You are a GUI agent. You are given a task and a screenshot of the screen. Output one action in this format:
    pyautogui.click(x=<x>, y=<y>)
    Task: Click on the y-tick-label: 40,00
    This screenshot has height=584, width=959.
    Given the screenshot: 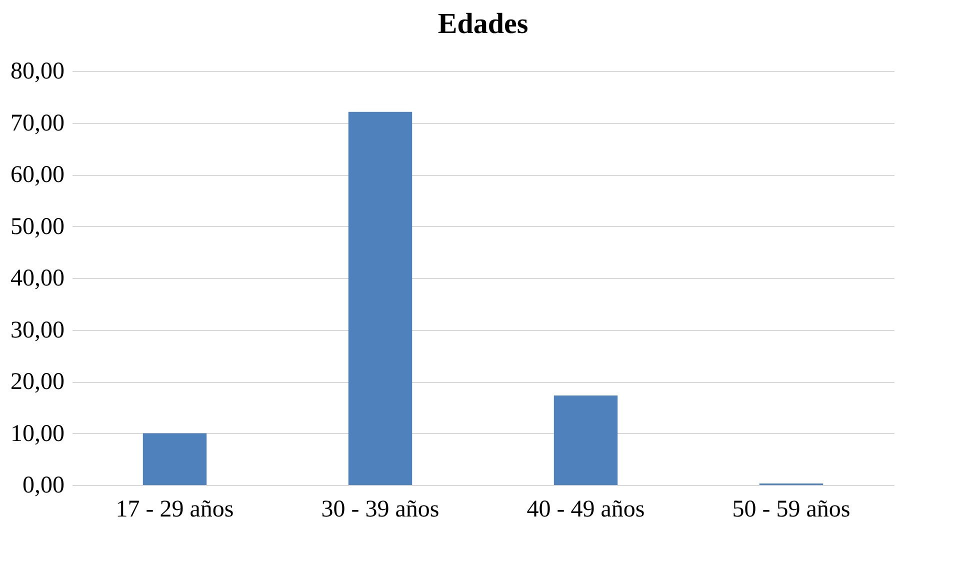 What is the action you would take?
    pyautogui.click(x=37, y=279)
    